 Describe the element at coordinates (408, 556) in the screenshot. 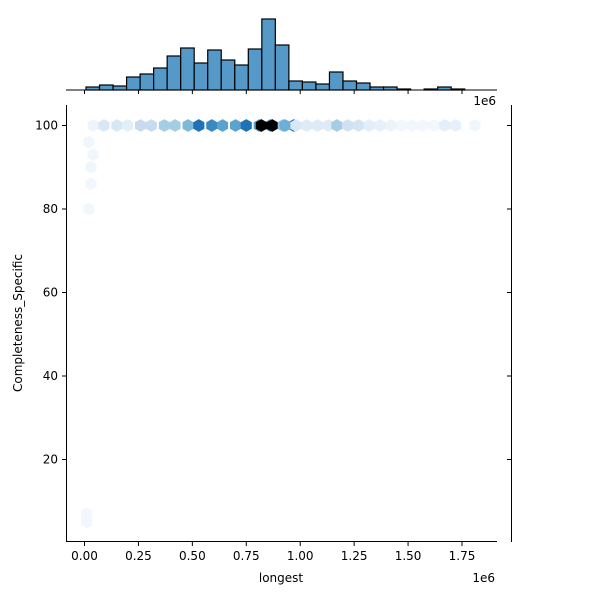

I see `x-tick-label: 1.50` at that location.